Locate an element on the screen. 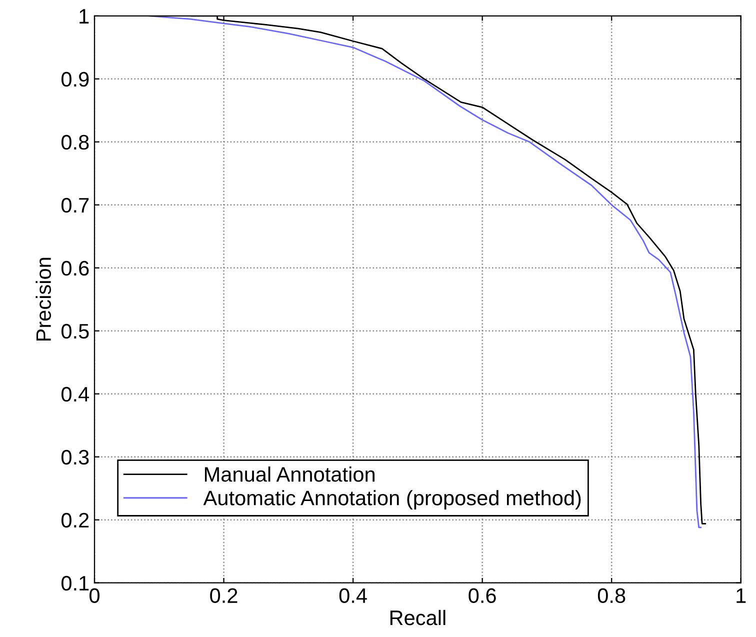  x-axis-title: Recall is located at coordinates (418, 618).